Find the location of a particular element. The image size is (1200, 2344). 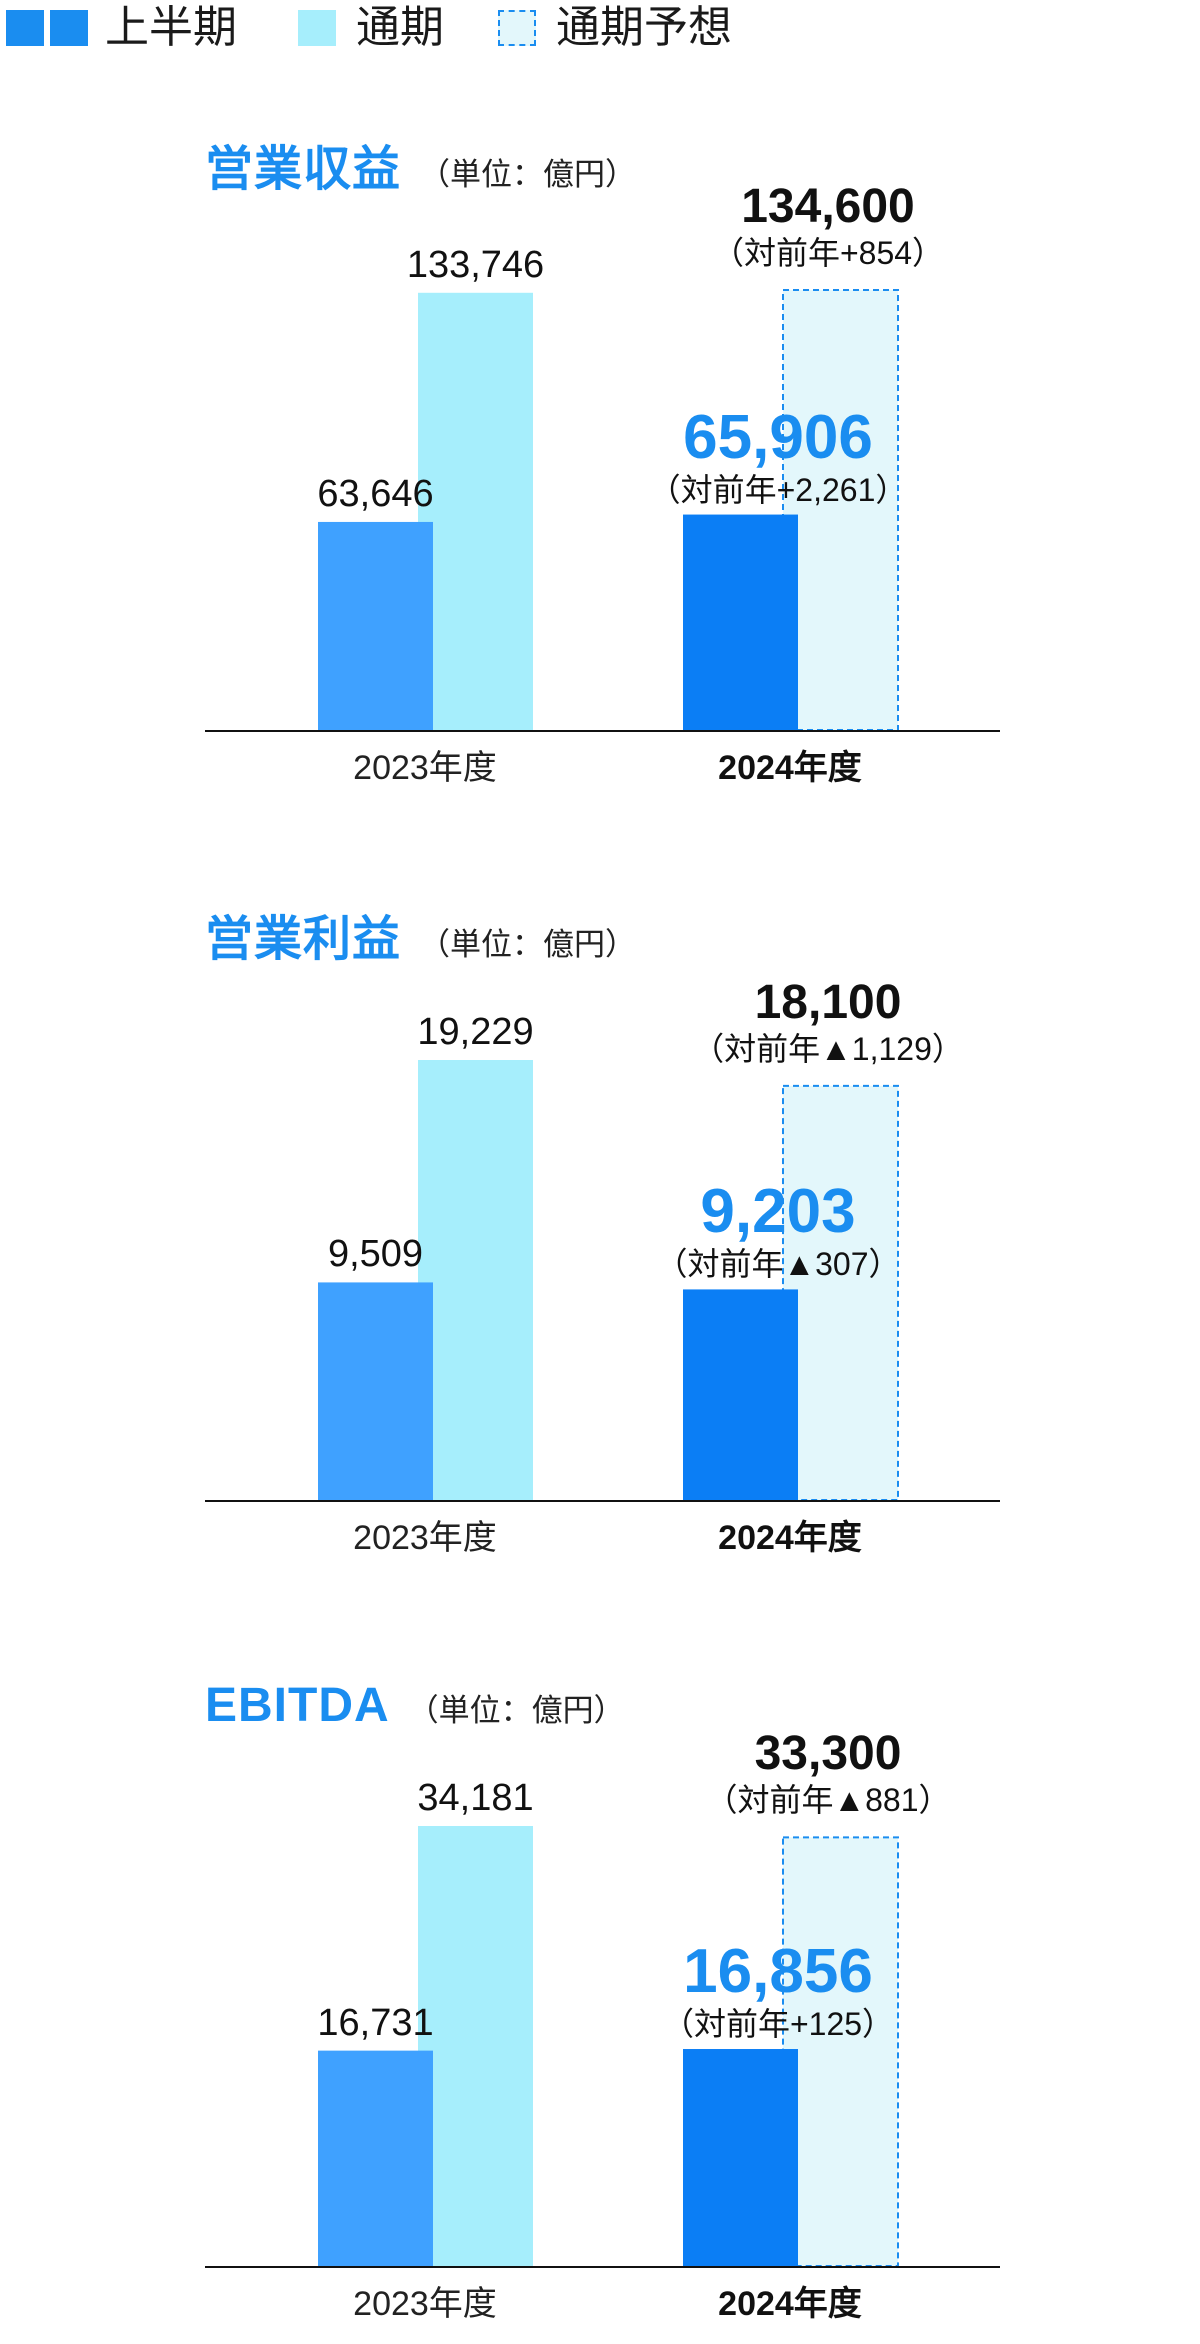

value-label-2024-first-half: 9,203 is located at coordinates (778, 1212).